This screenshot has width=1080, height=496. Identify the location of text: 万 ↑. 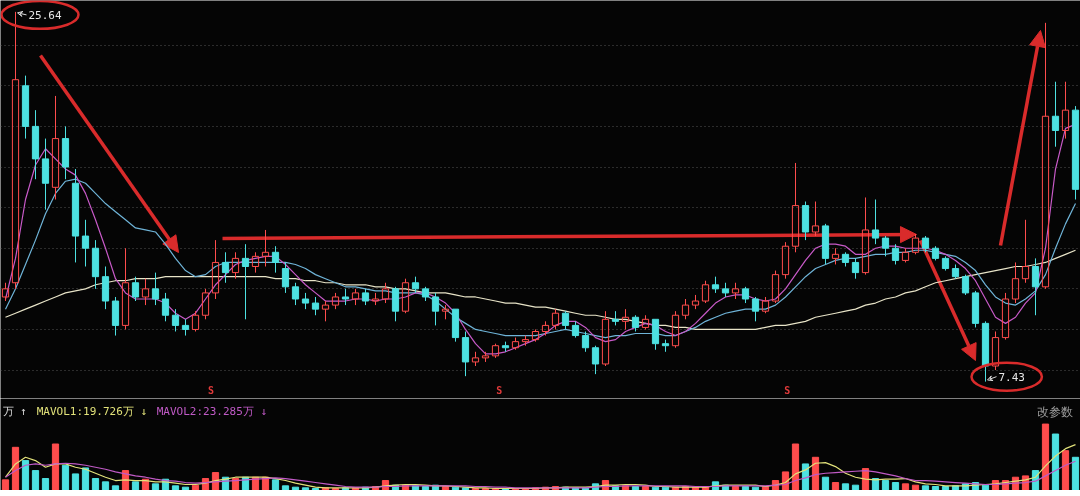
(14, 411).